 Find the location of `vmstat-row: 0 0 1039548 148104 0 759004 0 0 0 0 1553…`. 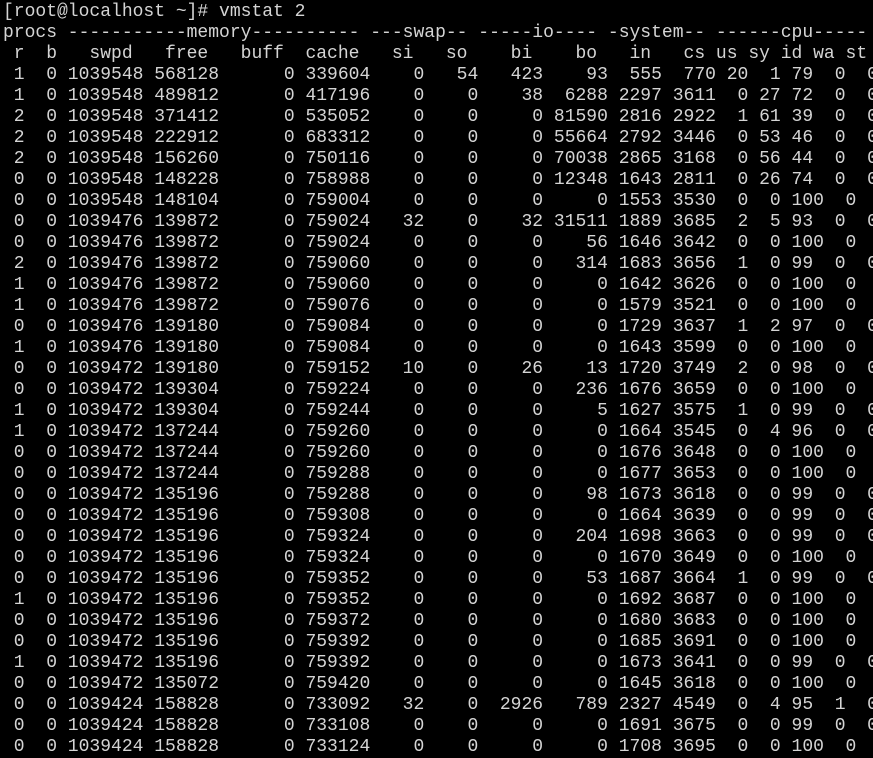

vmstat-row: 0 0 1039548 148104 0 759004 0 0 0 0 1553… is located at coordinates (438, 201).